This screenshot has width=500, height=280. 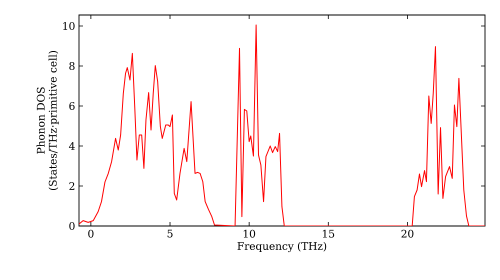 What do you see at coordinates (72, 66) in the screenshot?
I see `y-tick-label: 8` at bounding box center [72, 66].